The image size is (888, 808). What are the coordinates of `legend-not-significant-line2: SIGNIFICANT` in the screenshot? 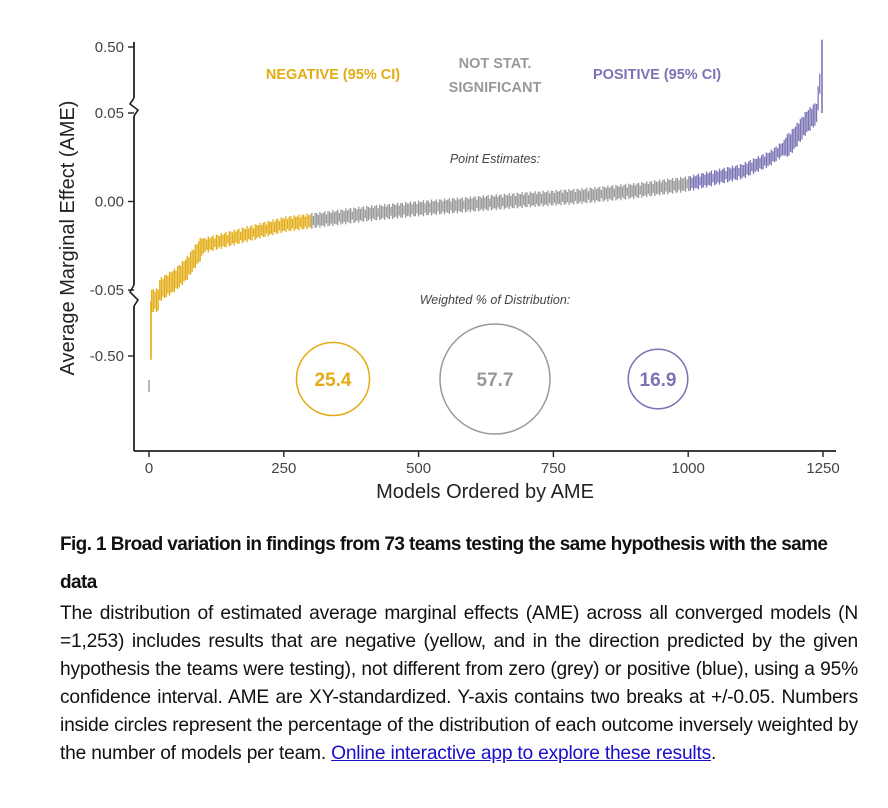 It's located at (495, 88).